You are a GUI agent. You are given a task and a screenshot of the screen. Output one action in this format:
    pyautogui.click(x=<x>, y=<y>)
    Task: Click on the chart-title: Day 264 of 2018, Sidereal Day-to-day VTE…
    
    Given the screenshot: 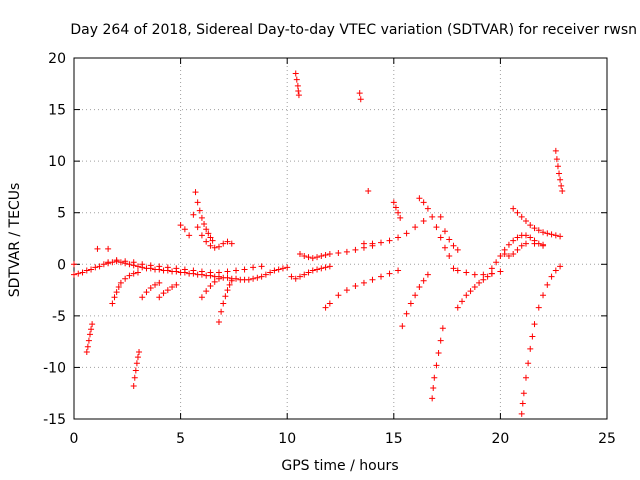 What is the action you would take?
    pyautogui.click(x=353, y=30)
    